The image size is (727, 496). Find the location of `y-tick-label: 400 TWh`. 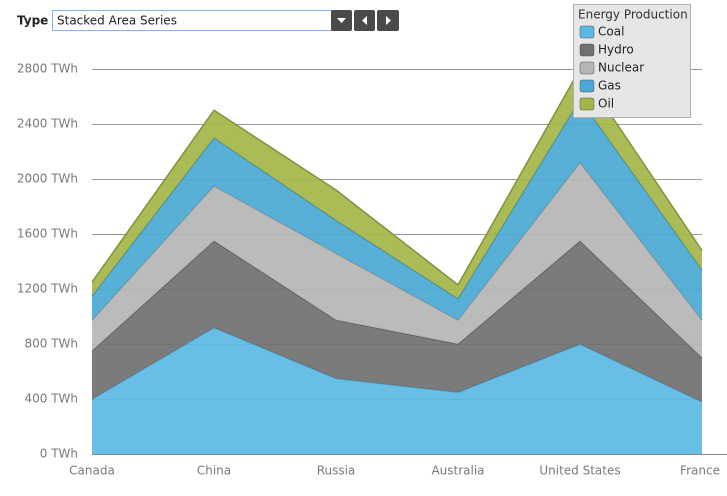

y-tick-label: 400 TWh is located at coordinates (51, 399).